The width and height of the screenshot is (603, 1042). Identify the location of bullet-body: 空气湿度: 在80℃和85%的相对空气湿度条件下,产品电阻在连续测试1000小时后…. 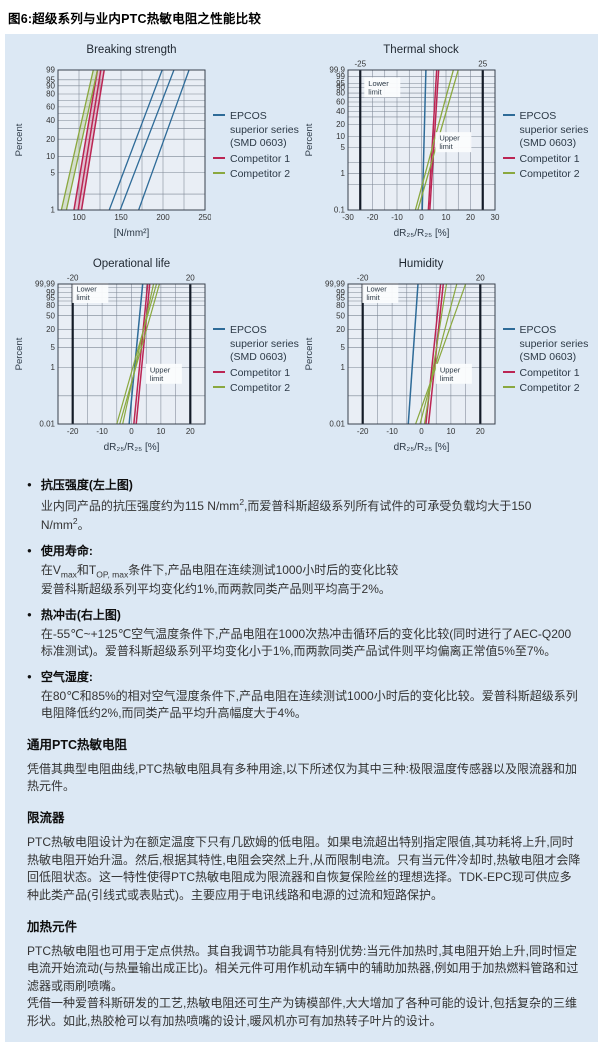
(311, 695).